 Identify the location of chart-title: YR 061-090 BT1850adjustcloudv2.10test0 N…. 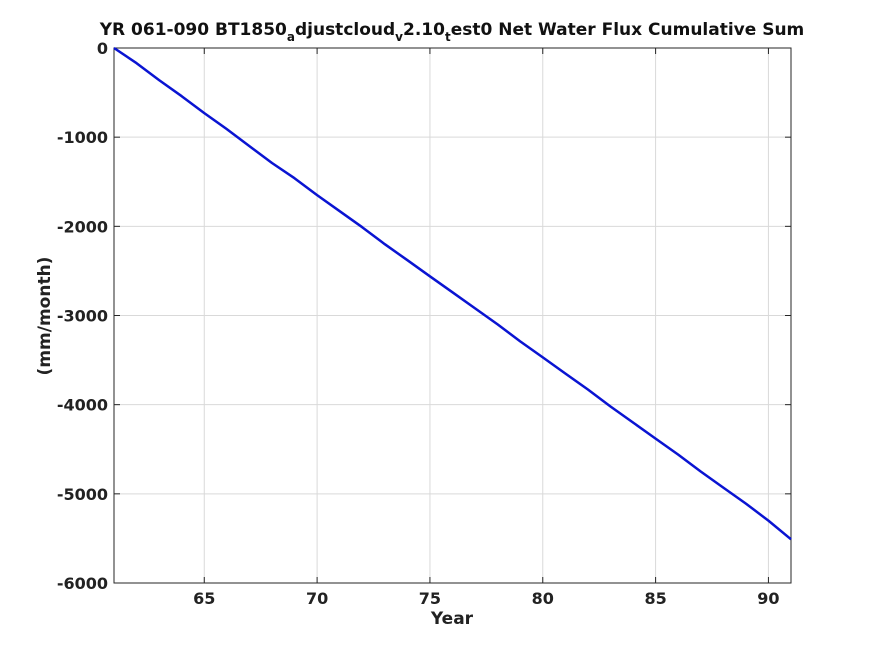
(452, 32).